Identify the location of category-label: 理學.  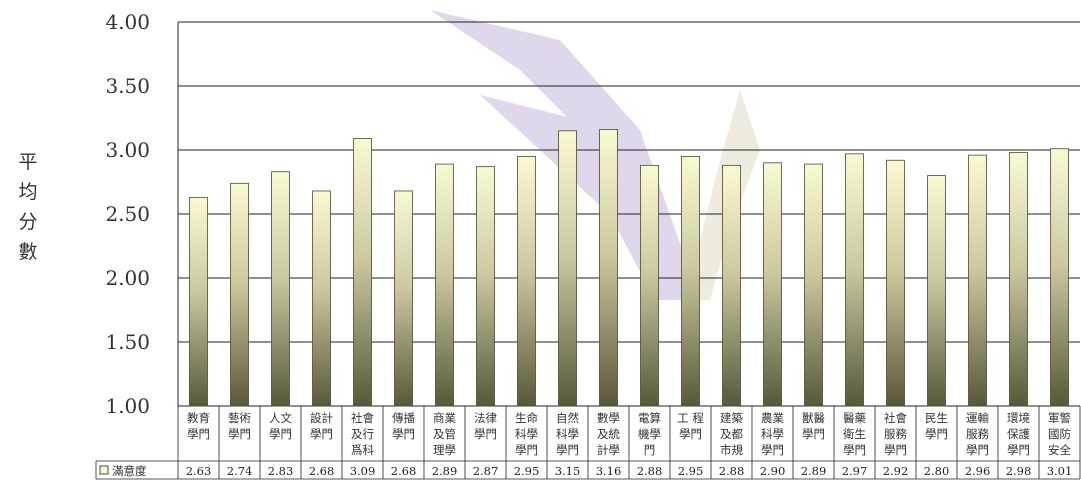
(444, 450).